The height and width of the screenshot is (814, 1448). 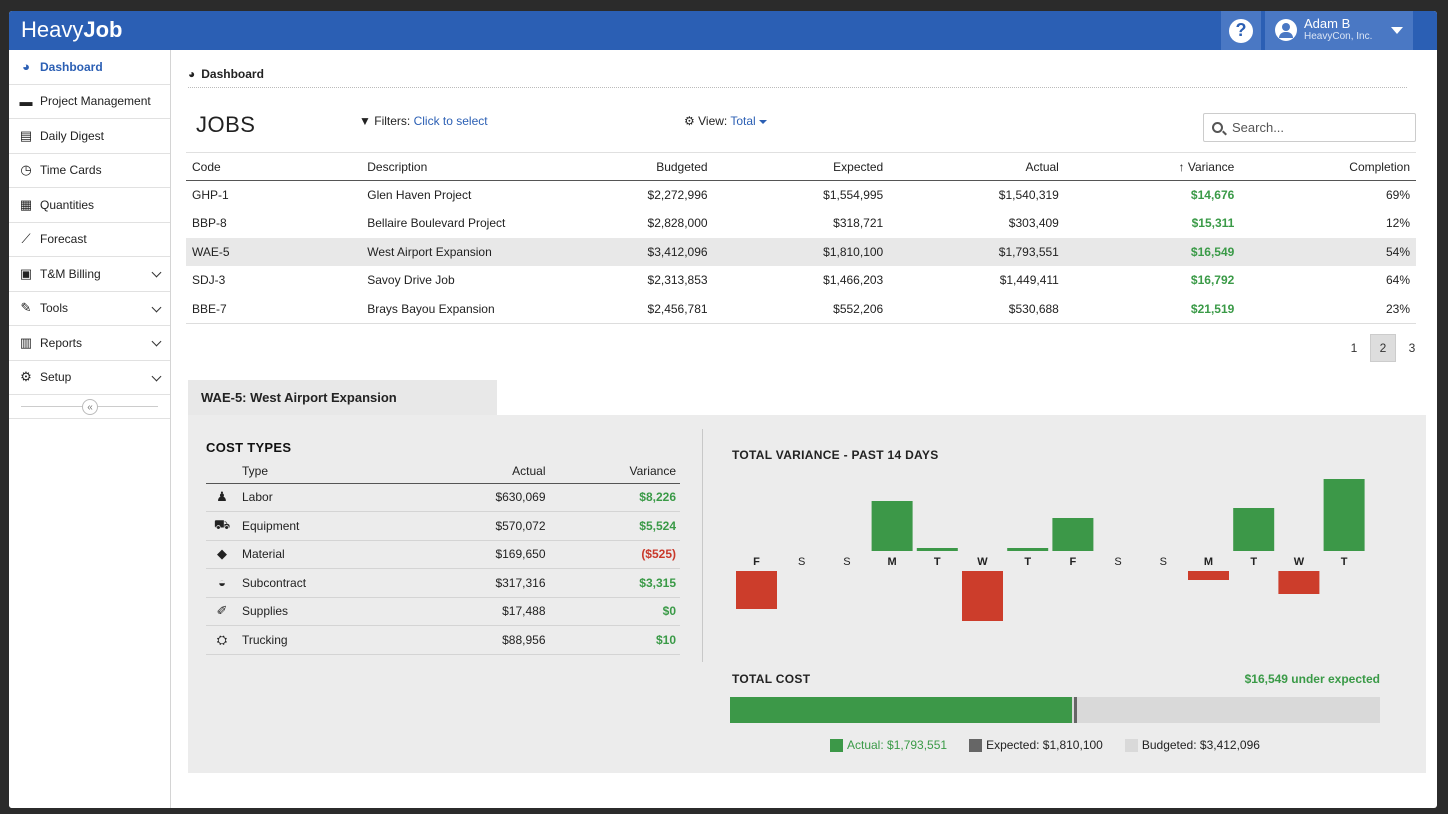 I want to click on sidebar-item-project-management: ▬ Project Management, so click(x=89, y=102).